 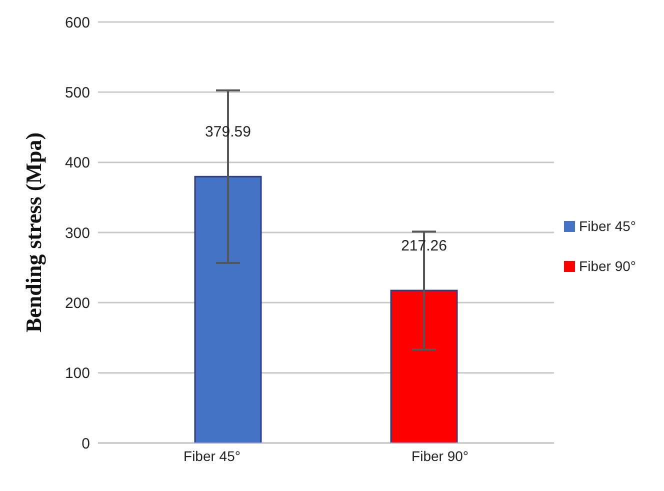 I want to click on y-tick-label: 200, so click(x=77, y=303).